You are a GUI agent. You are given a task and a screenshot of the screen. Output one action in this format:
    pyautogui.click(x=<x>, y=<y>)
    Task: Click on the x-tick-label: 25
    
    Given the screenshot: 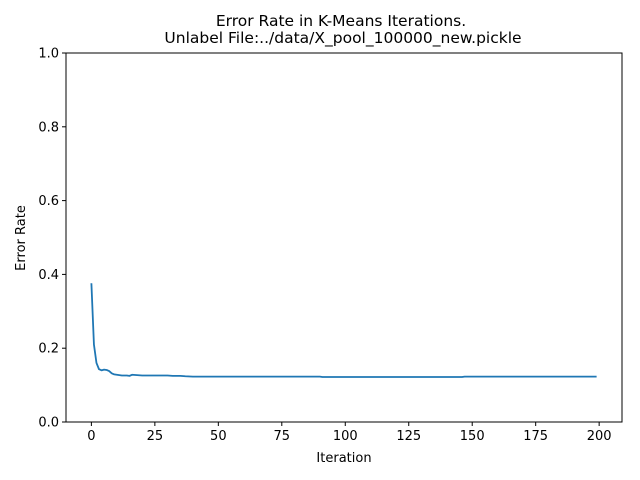 What is the action you would take?
    pyautogui.click(x=155, y=436)
    